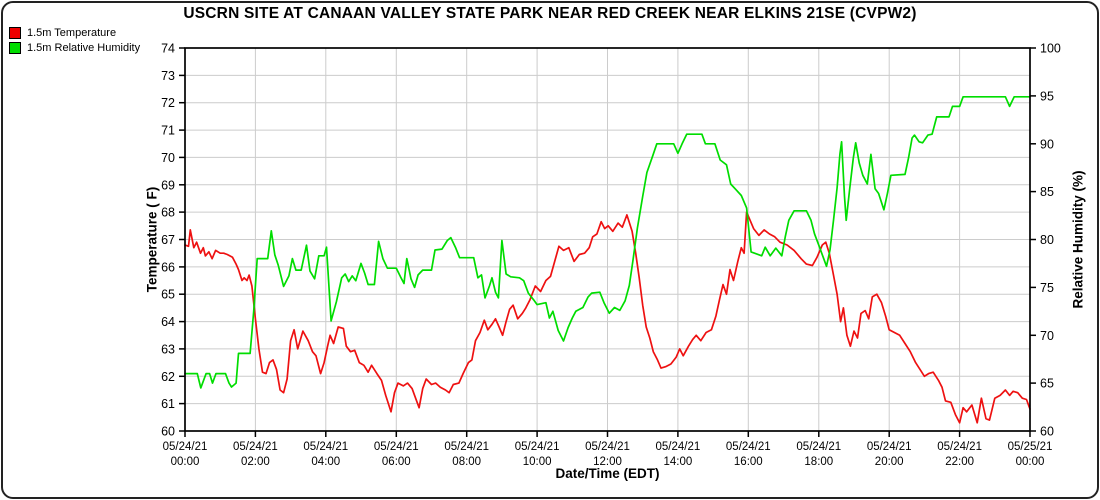 Image resolution: width=1100 pixels, height=500 pixels. I want to click on legend: 1.5m Temperature 1.5m Relative Humidity, so click(74, 40).